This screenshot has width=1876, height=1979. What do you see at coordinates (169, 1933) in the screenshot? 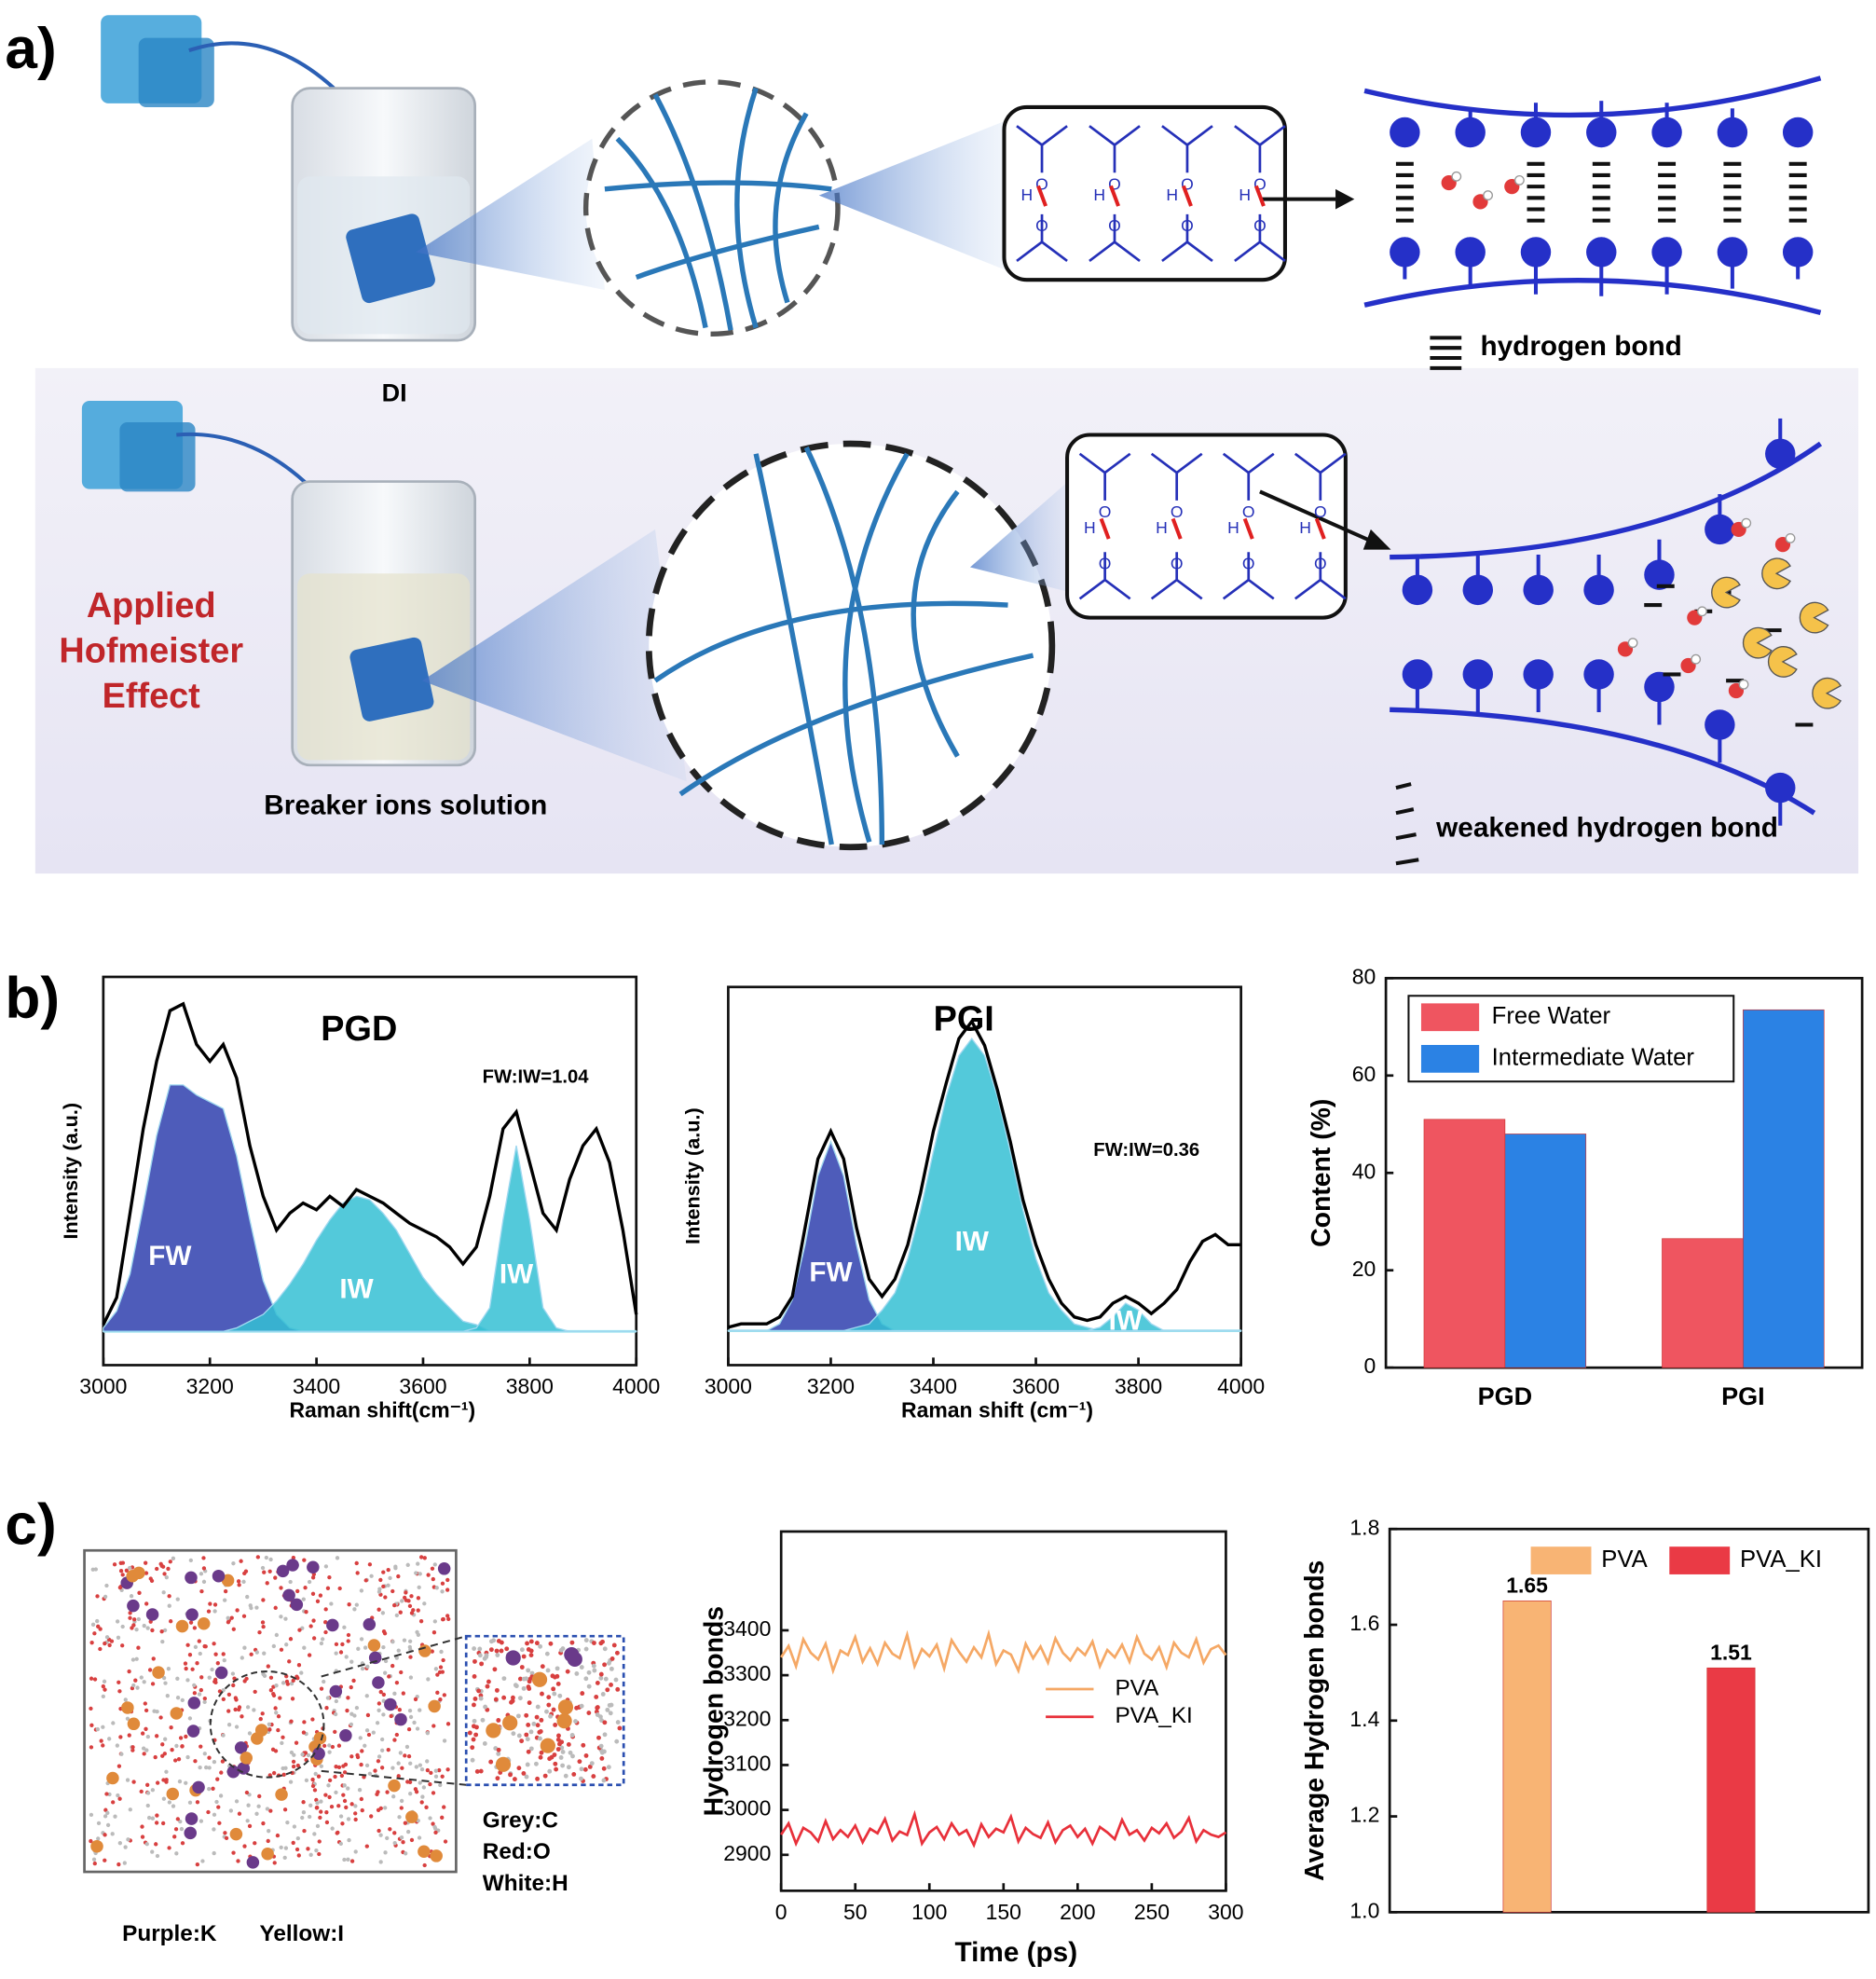
I see `legend-label: Purple:K` at bounding box center [169, 1933].